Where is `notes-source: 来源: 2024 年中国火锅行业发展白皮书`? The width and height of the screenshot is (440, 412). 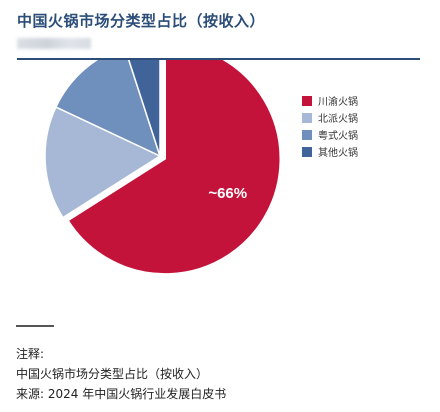
notes-source: 来源: 2024 年中国火锅行业发展白皮书 is located at coordinates (121, 394).